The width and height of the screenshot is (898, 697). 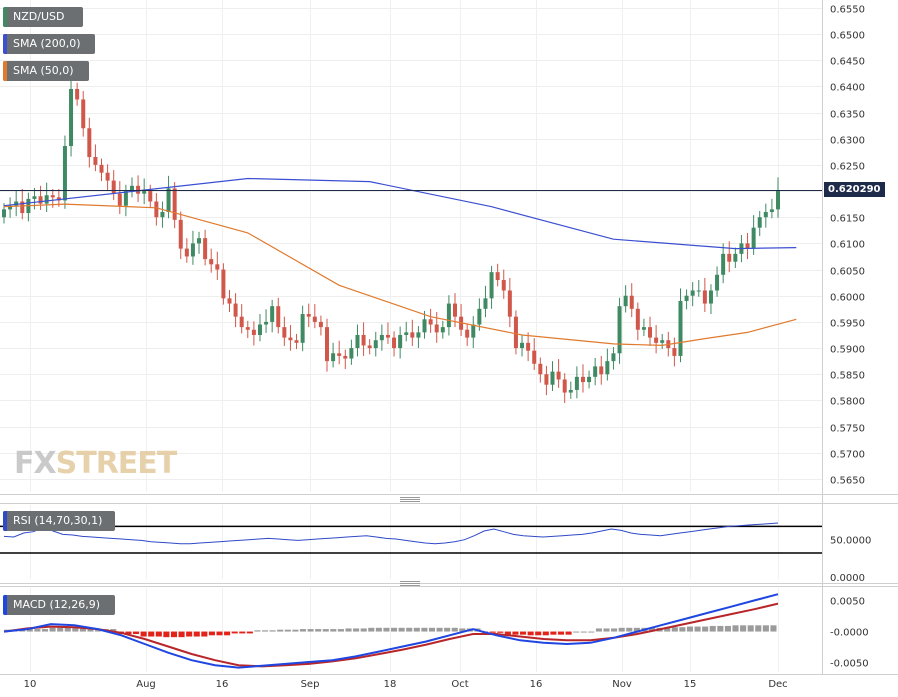 What do you see at coordinates (847, 36) in the screenshot?
I see `price-tick-label: 0.6500` at bounding box center [847, 36].